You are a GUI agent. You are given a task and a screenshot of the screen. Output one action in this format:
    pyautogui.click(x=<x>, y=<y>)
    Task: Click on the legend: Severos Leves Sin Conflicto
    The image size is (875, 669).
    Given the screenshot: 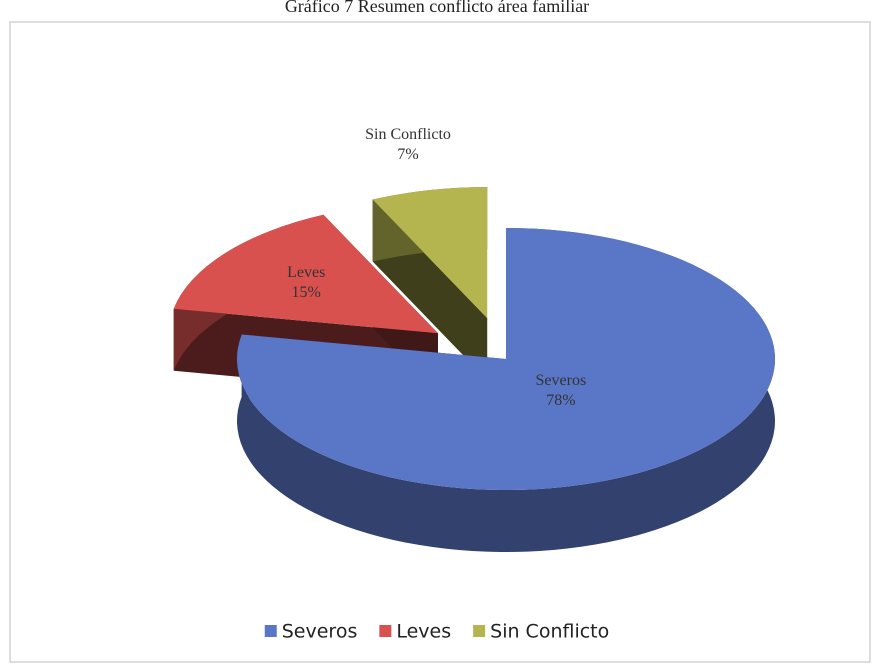 What is the action you would take?
    pyautogui.click(x=436, y=632)
    